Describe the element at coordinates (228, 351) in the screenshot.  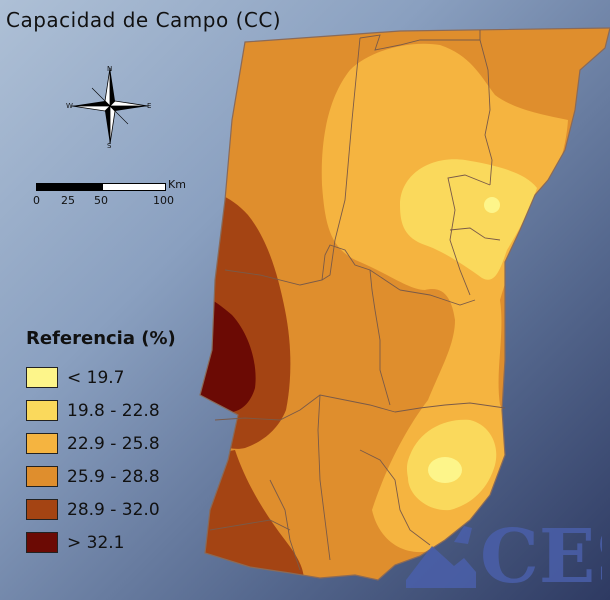
I see `zone-gt32` at that location.